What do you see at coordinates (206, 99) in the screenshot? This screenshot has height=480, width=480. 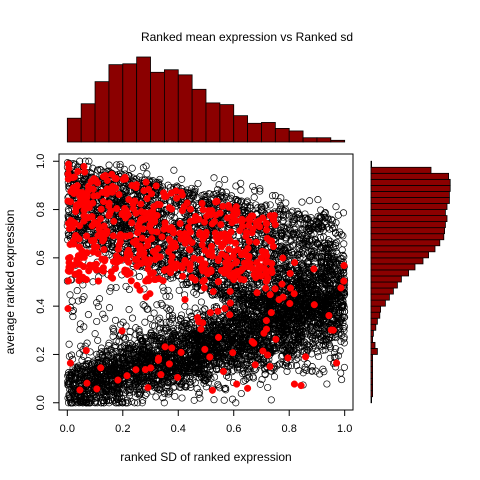 I see `top-histogram` at bounding box center [206, 99].